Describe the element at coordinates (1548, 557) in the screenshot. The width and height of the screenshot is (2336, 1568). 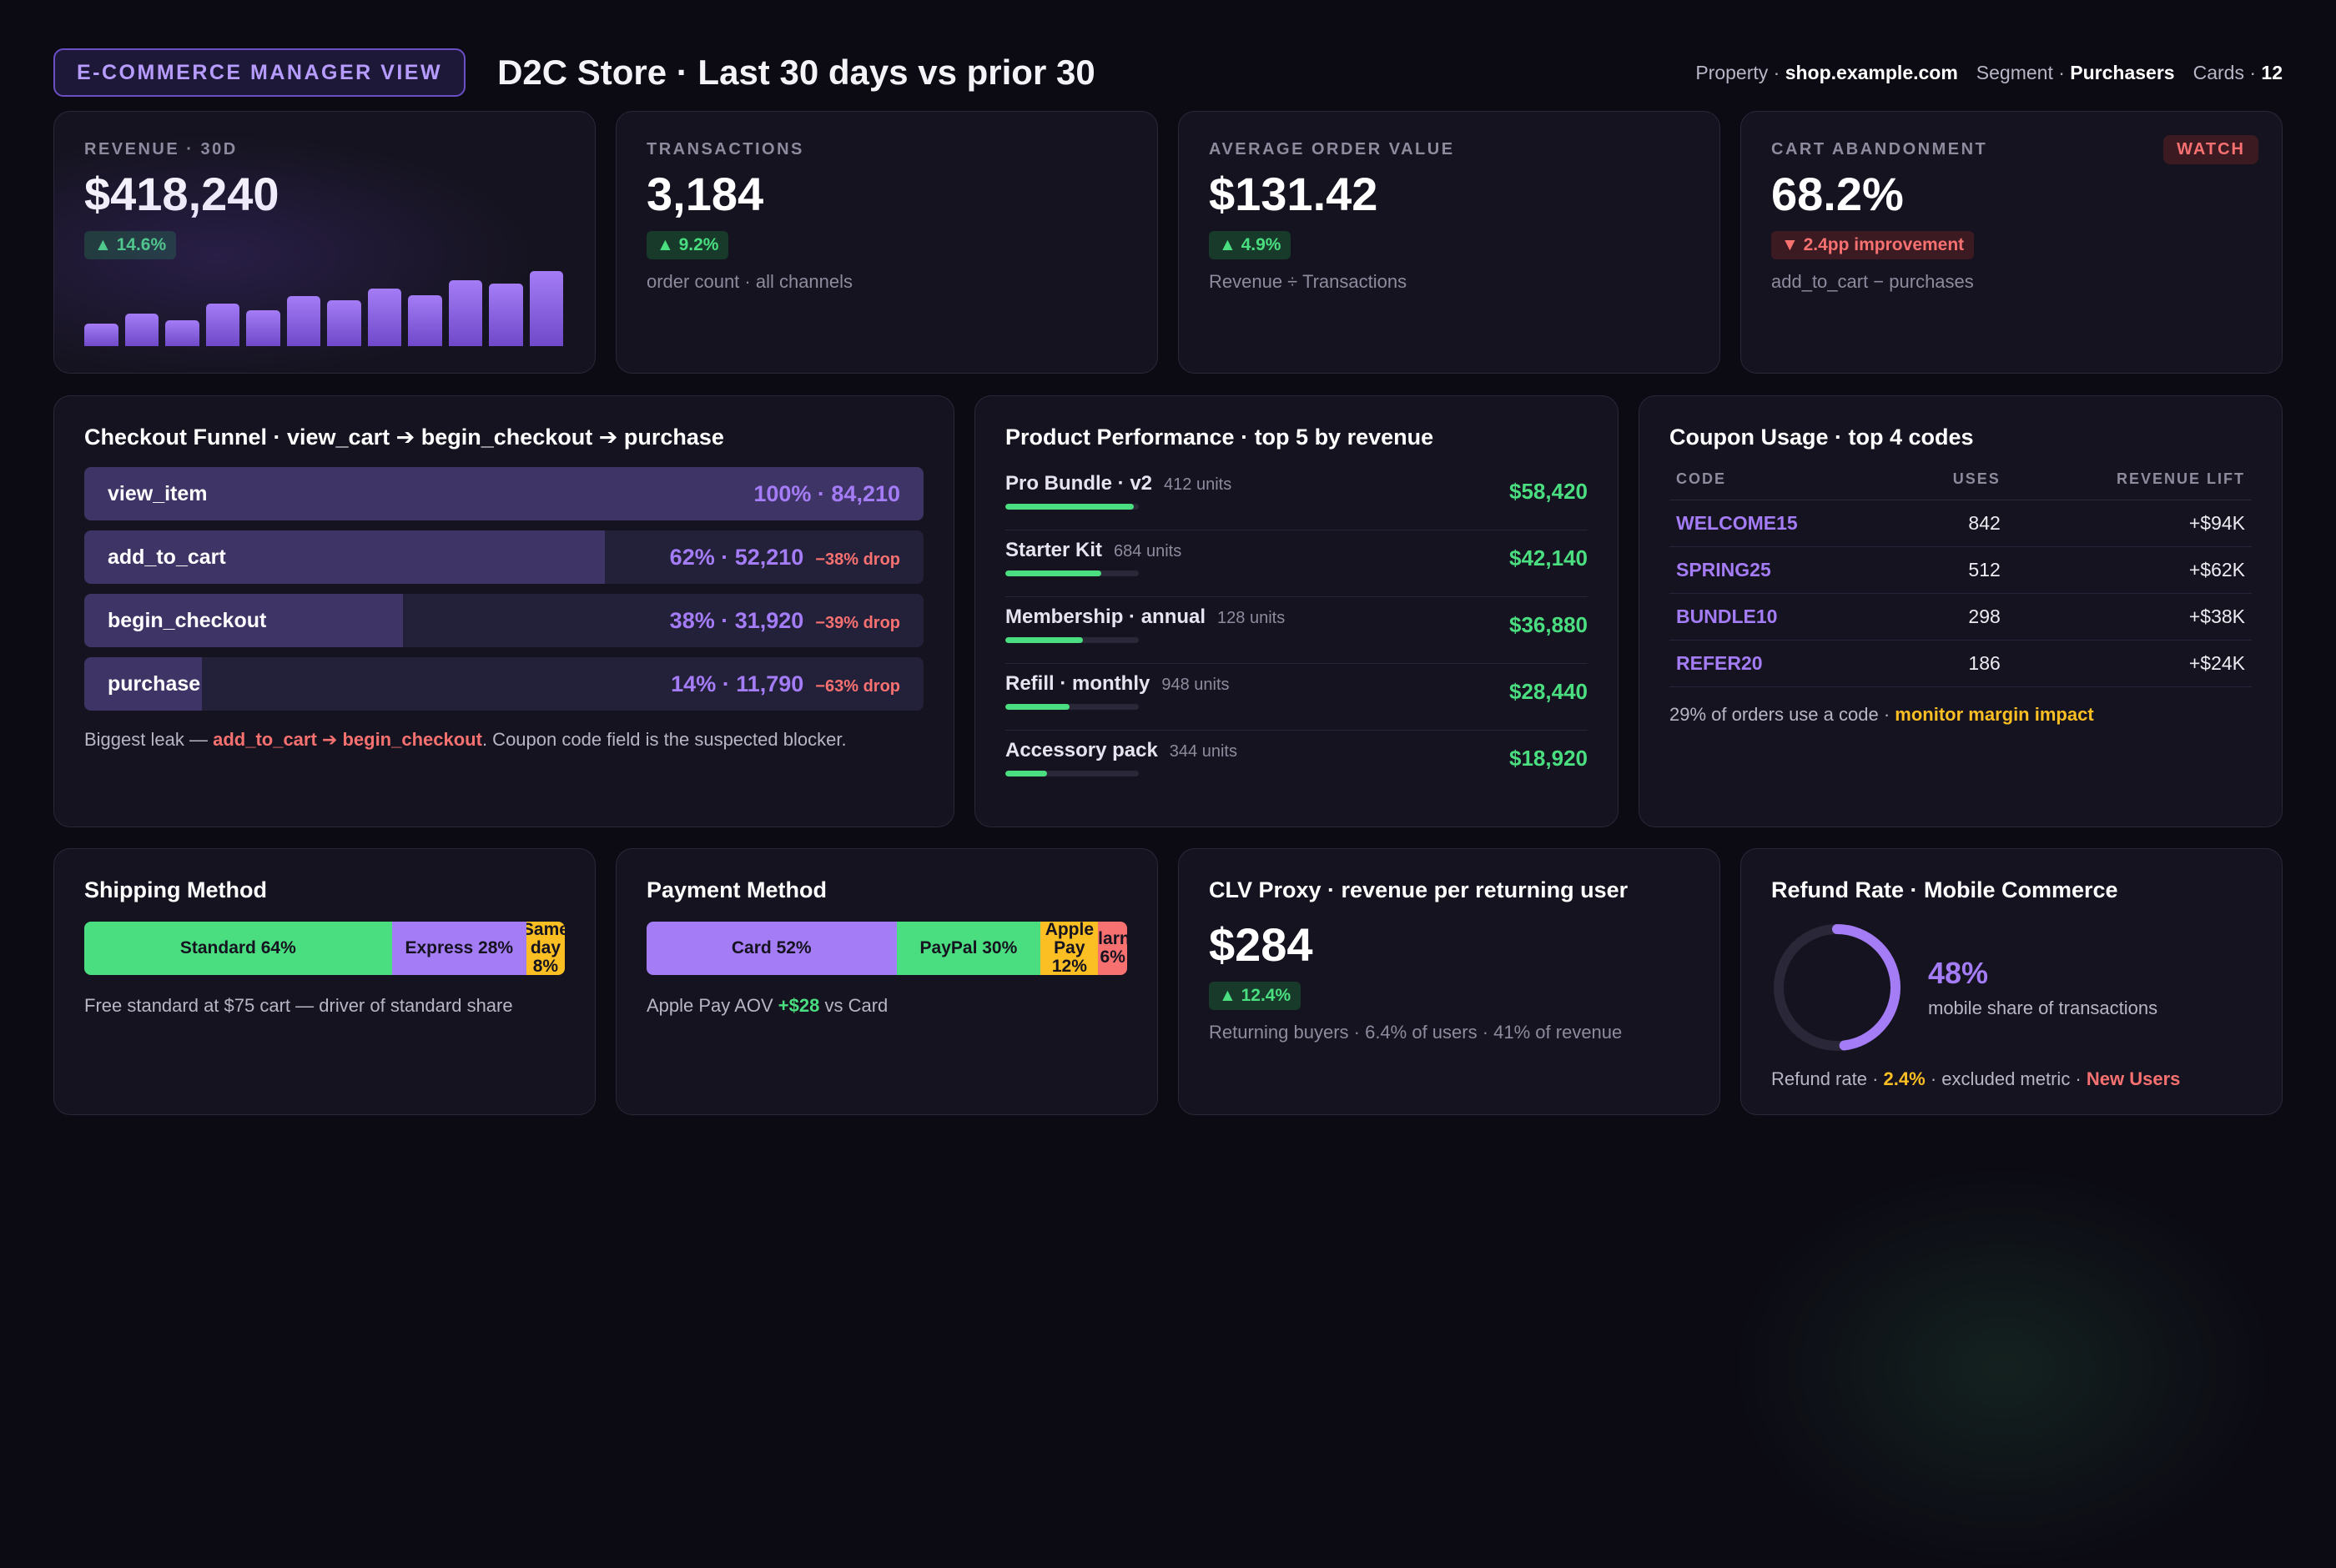
I see `product-revenue: $42,140` at that location.